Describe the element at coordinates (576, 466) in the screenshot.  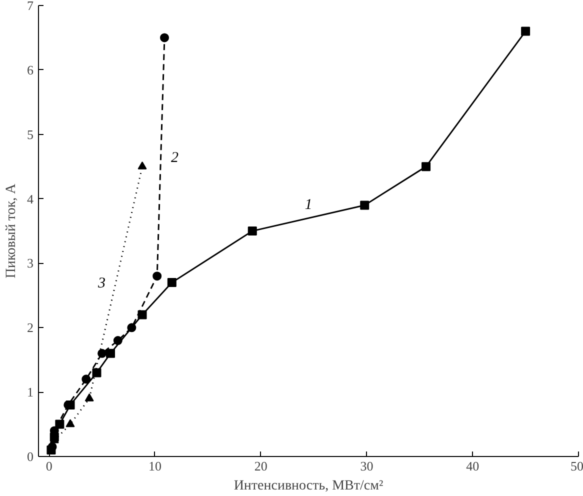
I see `x-tick-label: 50` at that location.